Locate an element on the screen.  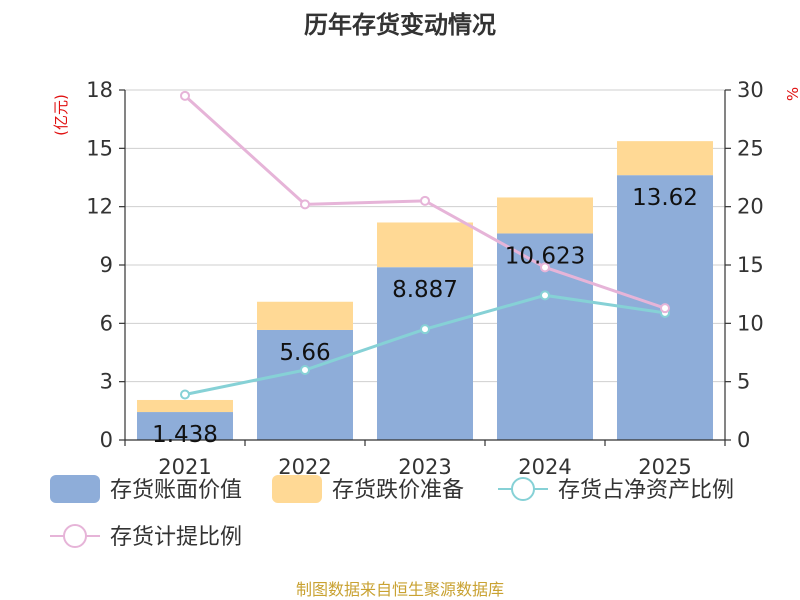
left-tick-label: 6 is located at coordinates (106, 323).